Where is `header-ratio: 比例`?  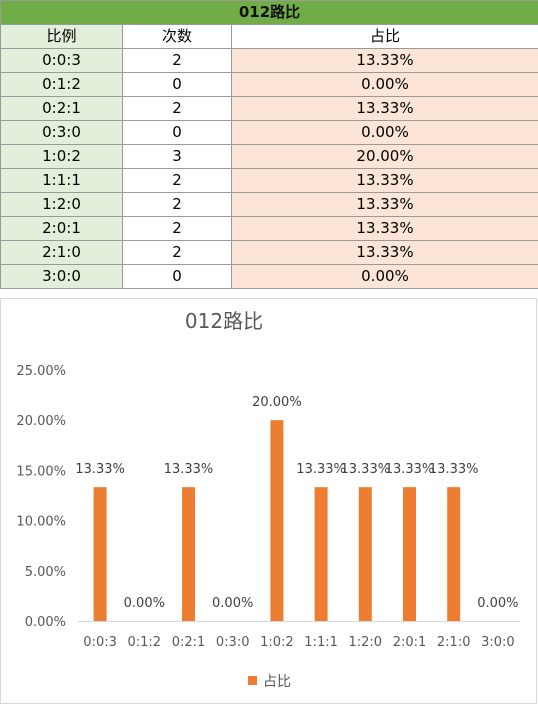
header-ratio: 比例 is located at coordinates (61, 36).